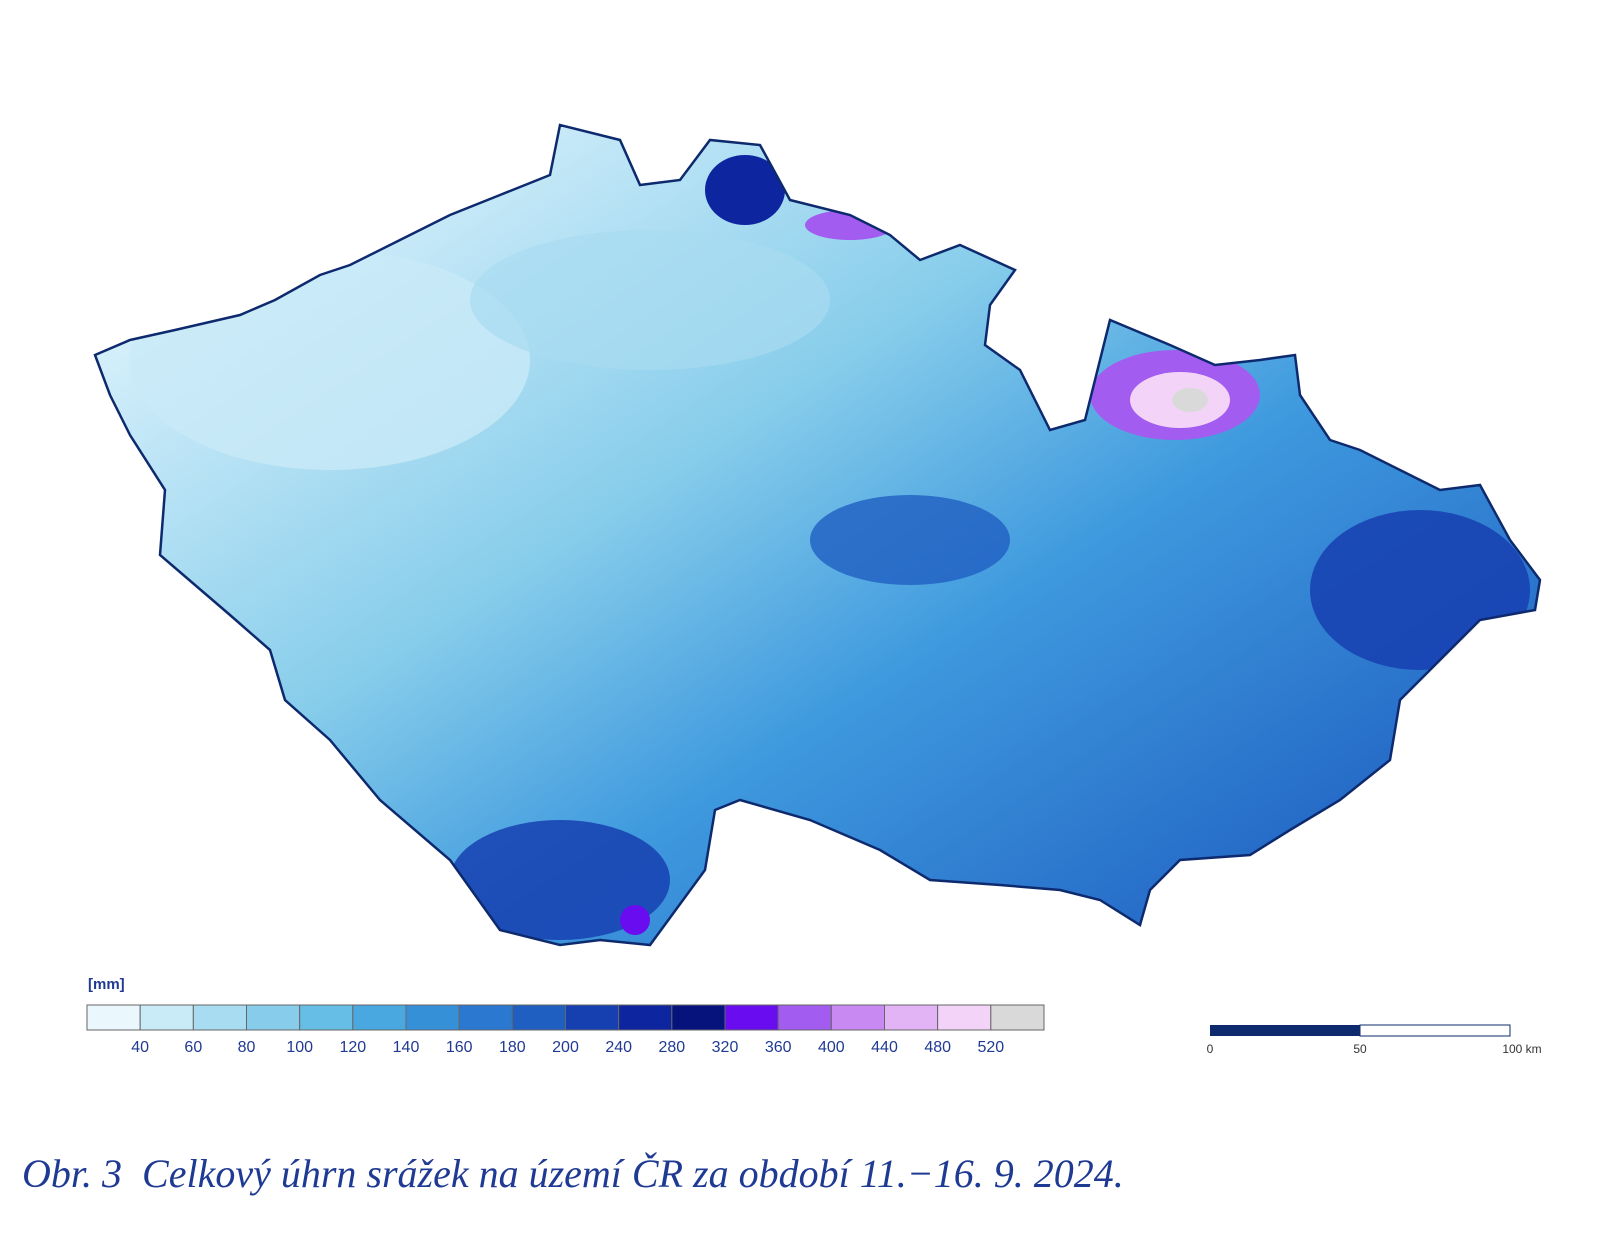 The height and width of the screenshot is (1245, 1600). I want to click on legend-unit: [mm], so click(106, 984).